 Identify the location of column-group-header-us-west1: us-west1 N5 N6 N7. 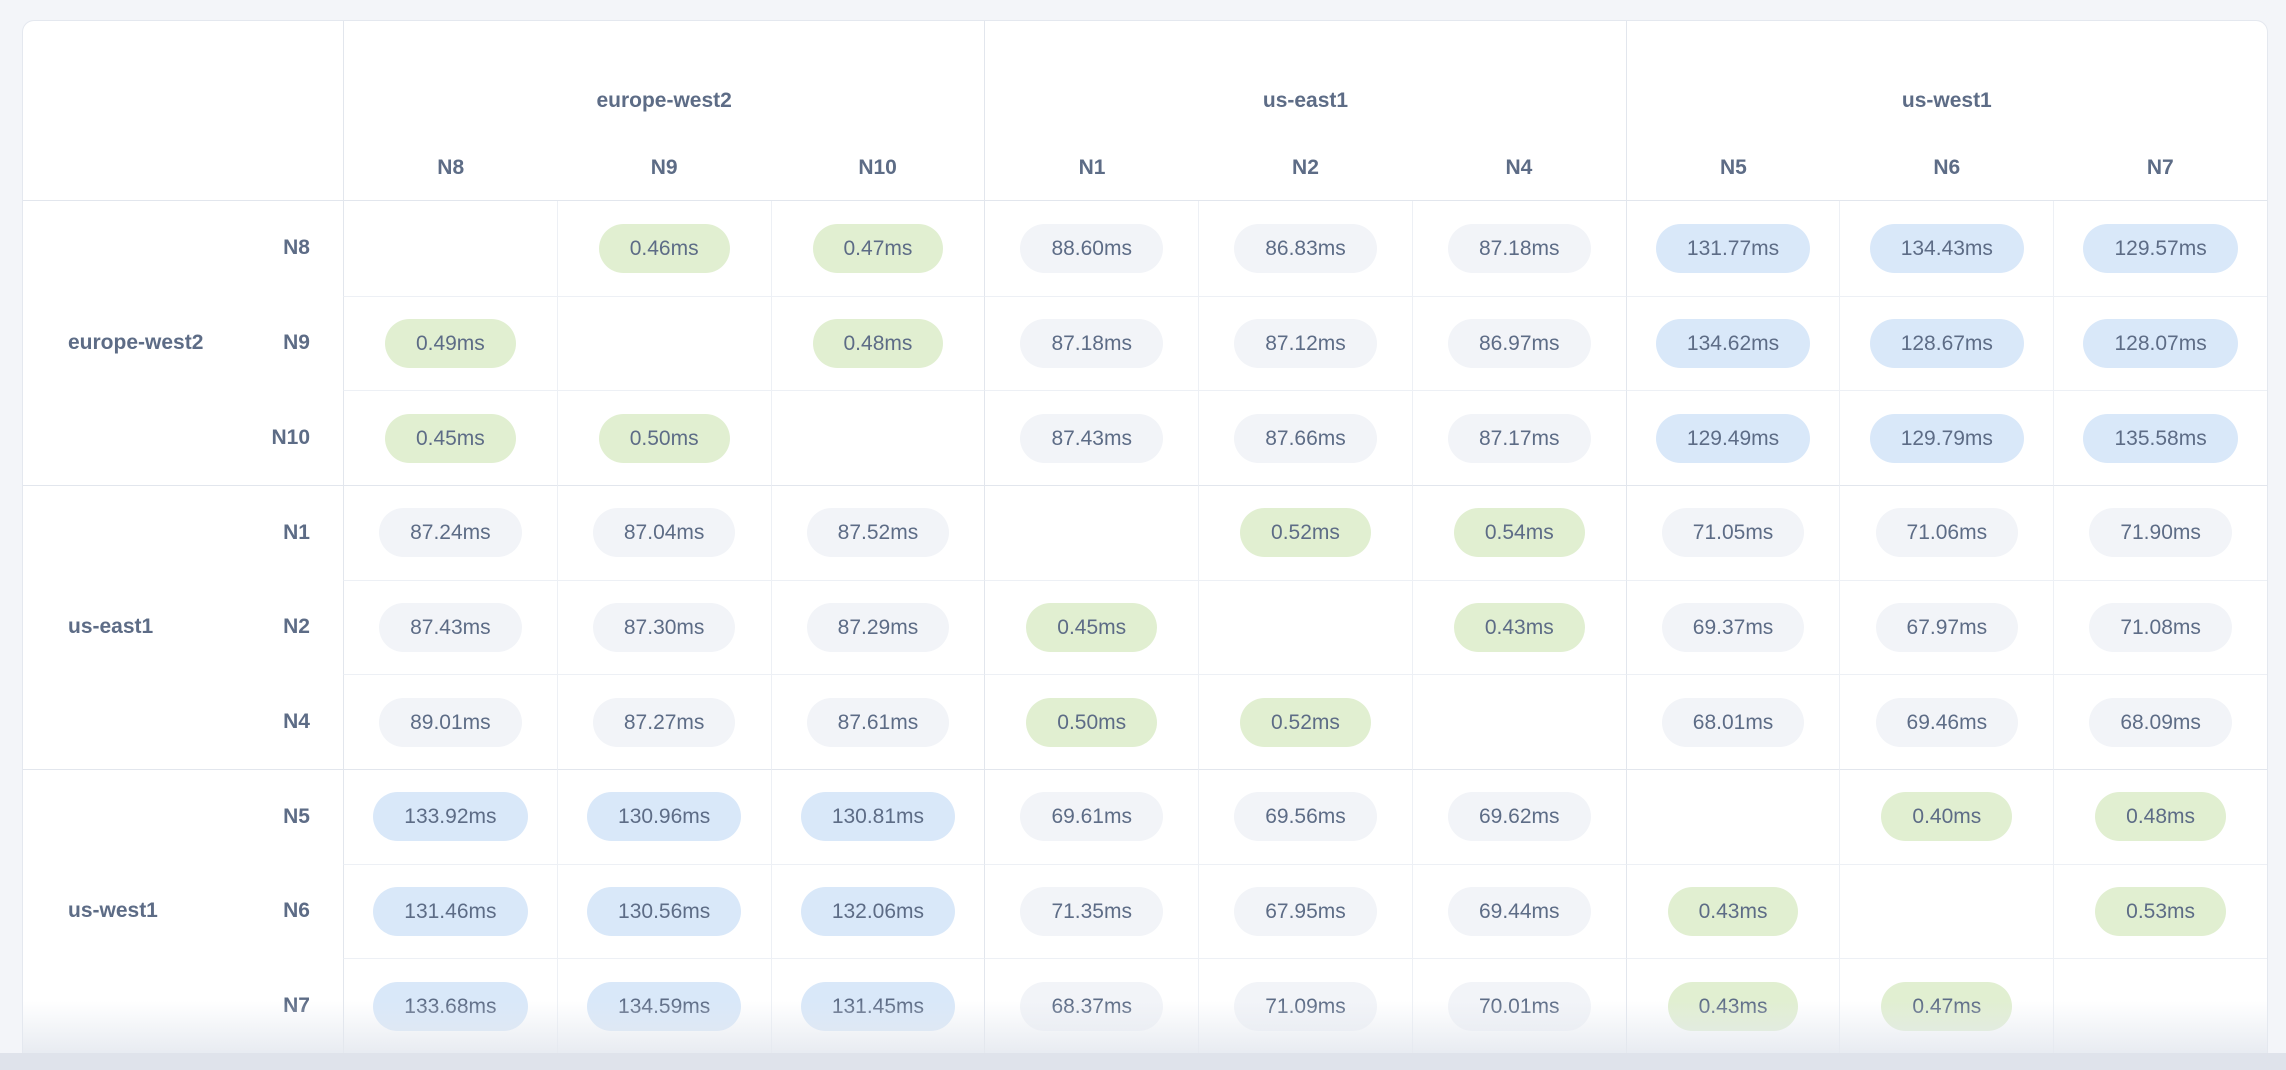
(1946, 111).